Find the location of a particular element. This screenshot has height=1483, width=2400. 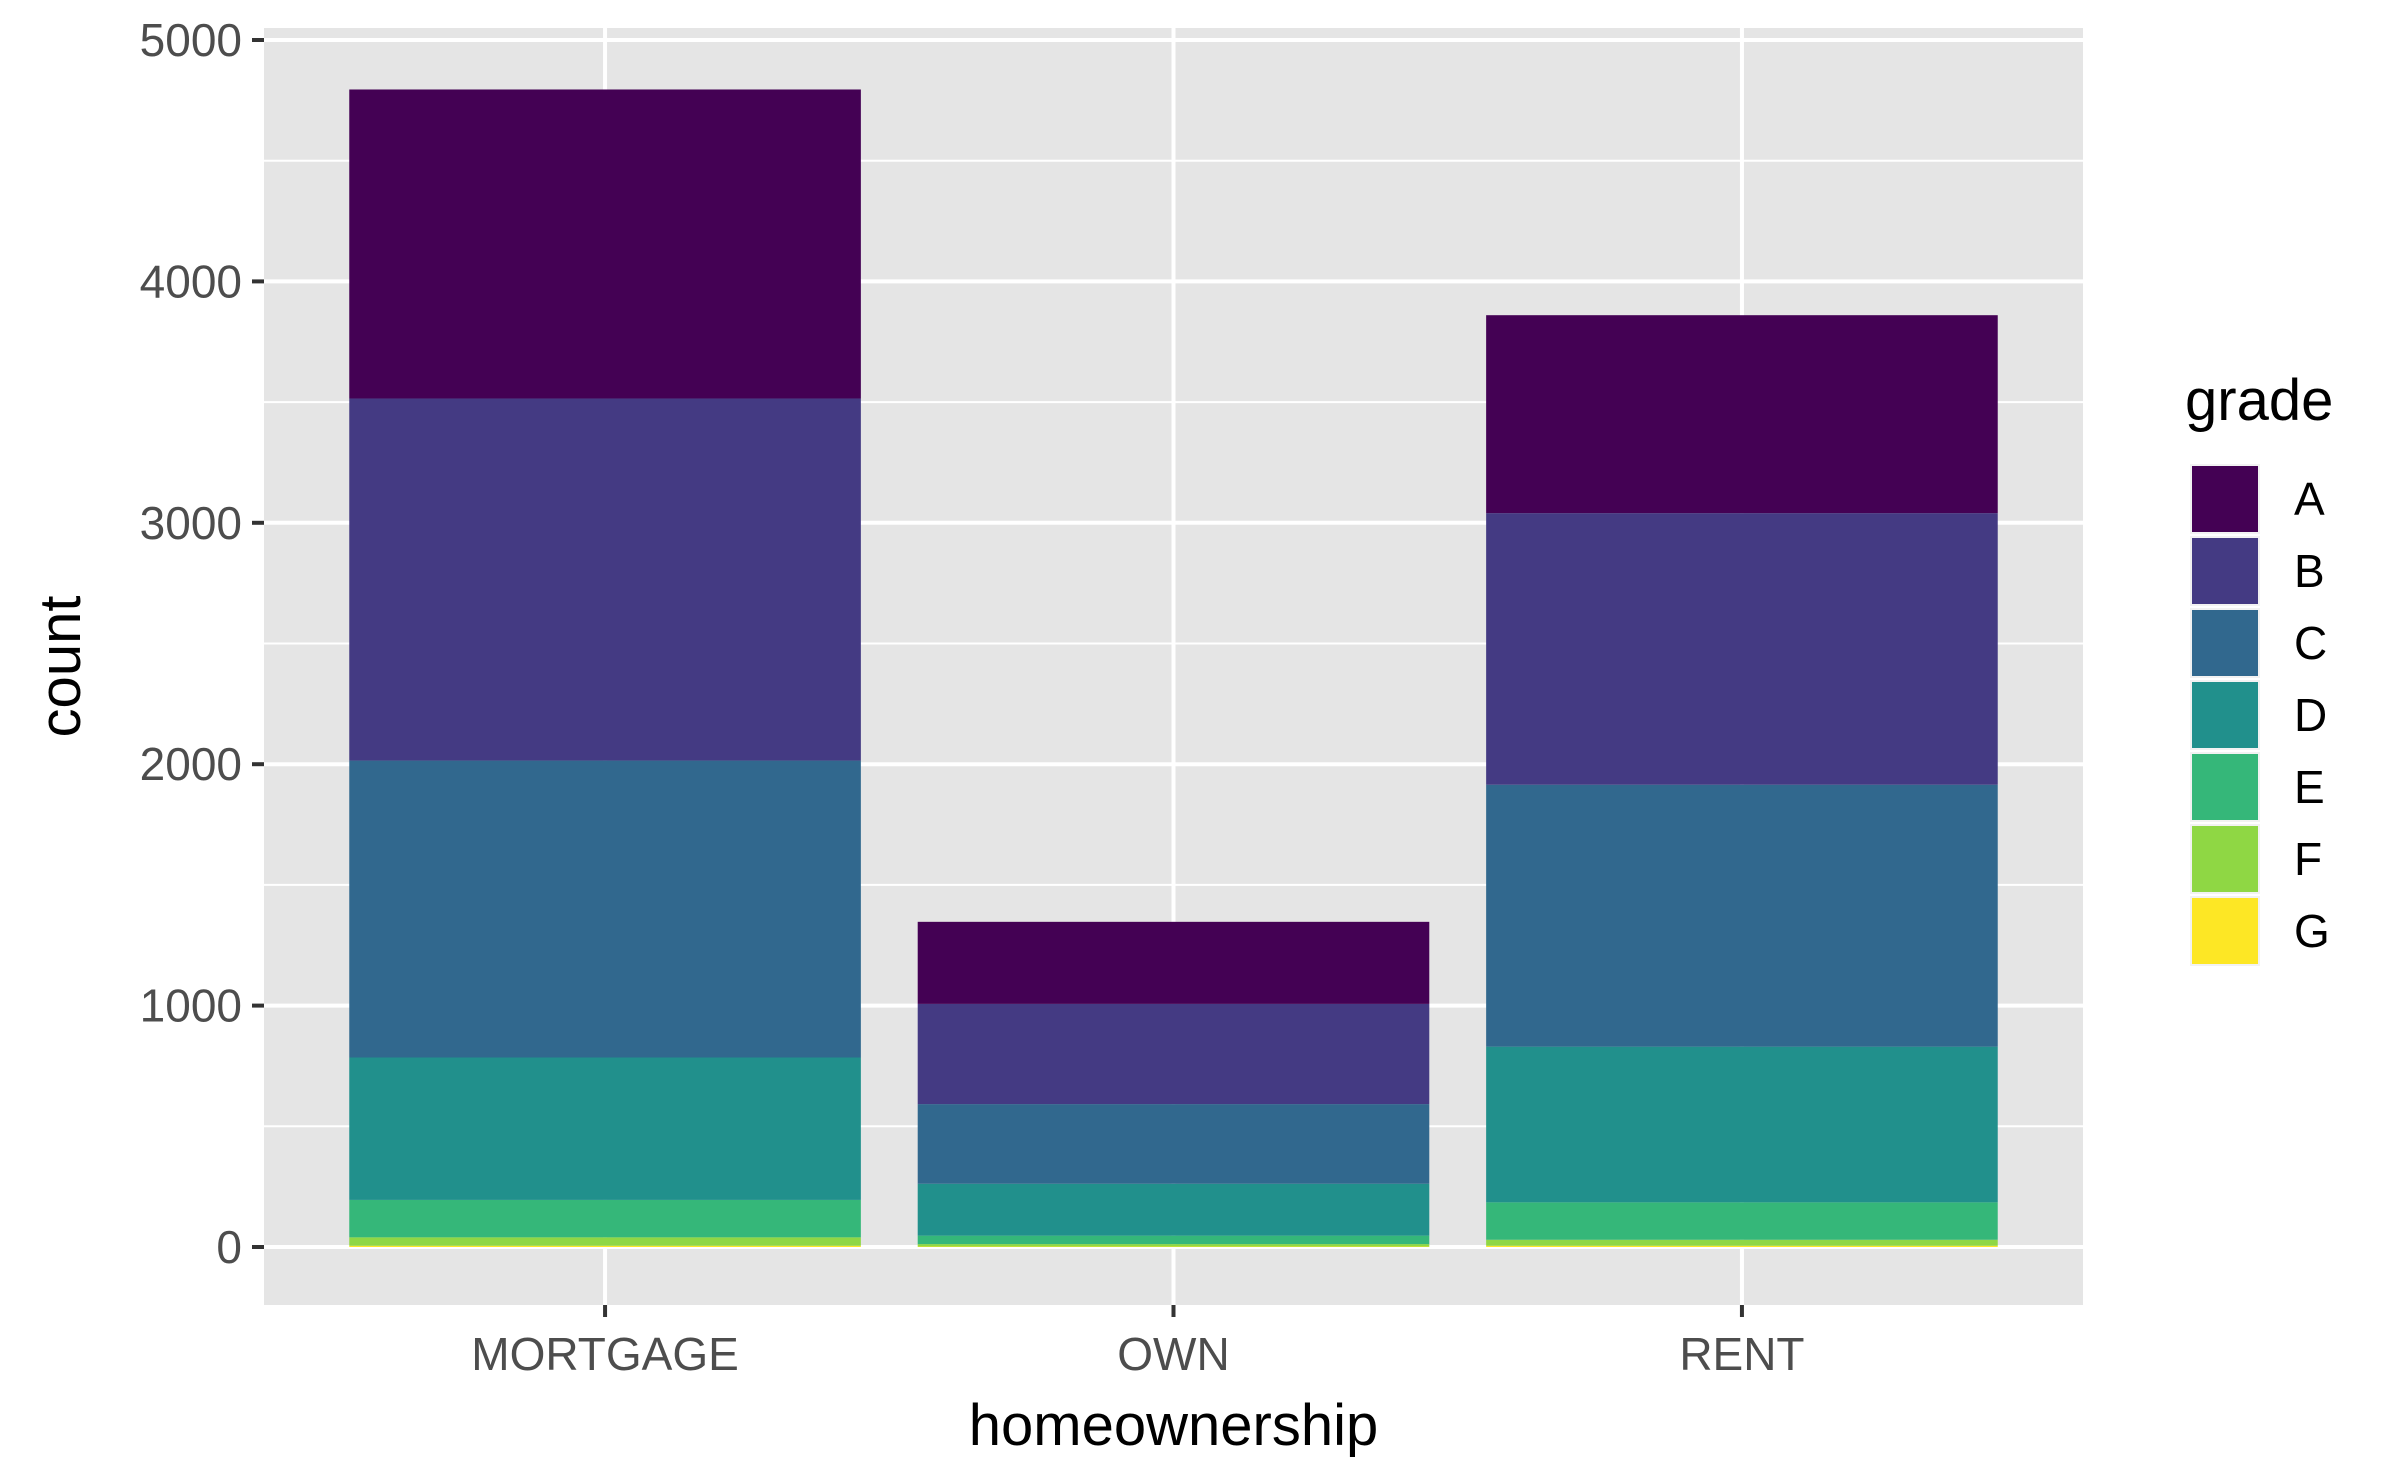

legend-label-c: C is located at coordinates (2310, 643).